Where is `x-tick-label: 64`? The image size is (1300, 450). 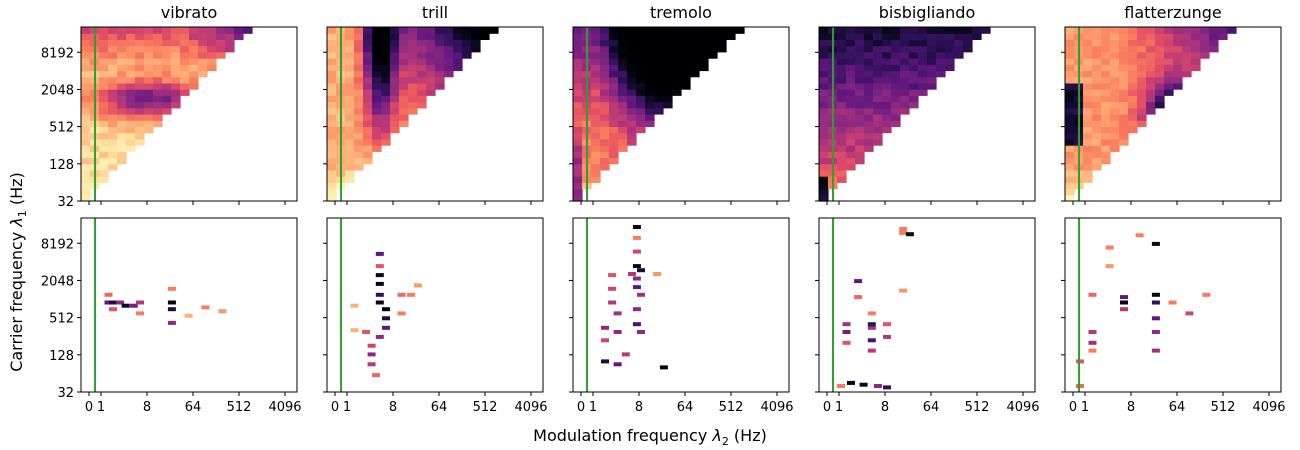
x-tick-label: 64 is located at coordinates (1177, 407).